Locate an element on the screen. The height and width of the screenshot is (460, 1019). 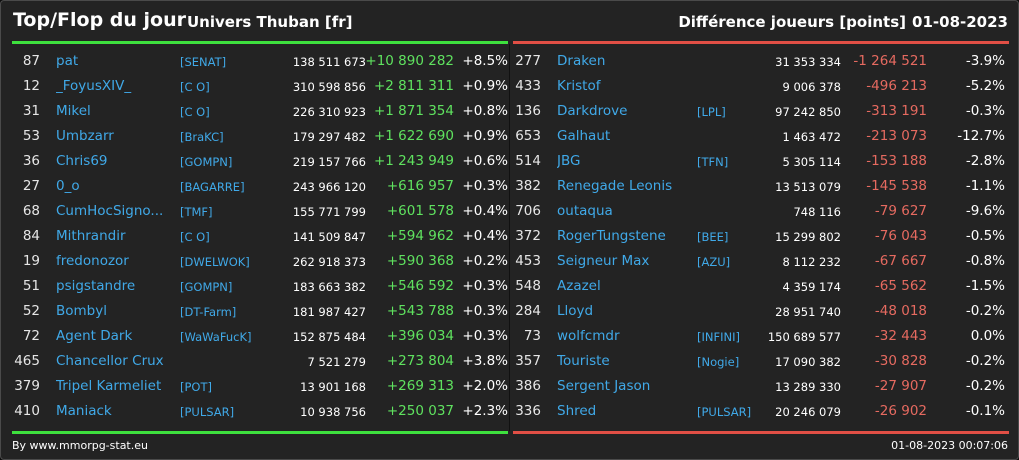
player-score: 17 090 382 is located at coordinates (808, 362).